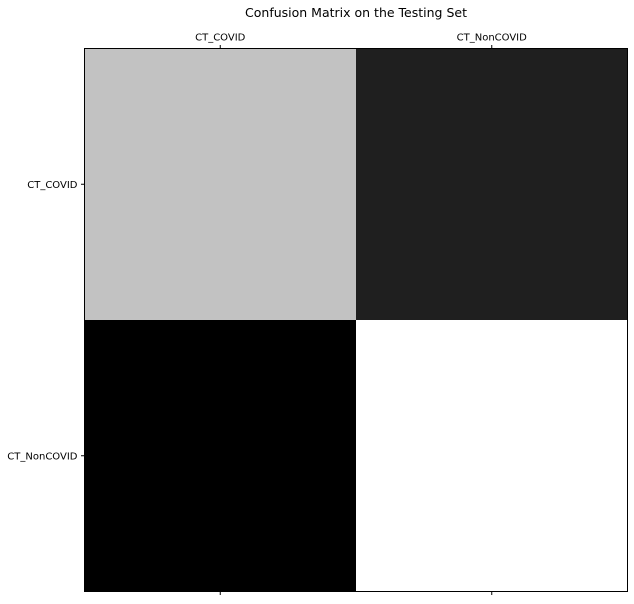 The height and width of the screenshot is (604, 634). What do you see at coordinates (52, 185) in the screenshot?
I see `y-tick-label: CT_COVID` at bounding box center [52, 185].